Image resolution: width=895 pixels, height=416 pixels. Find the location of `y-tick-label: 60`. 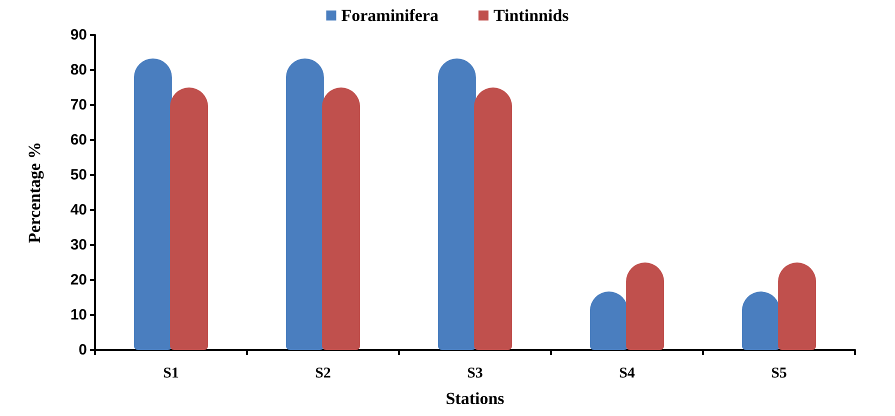

y-tick-label: 60 is located at coordinates (78, 140).